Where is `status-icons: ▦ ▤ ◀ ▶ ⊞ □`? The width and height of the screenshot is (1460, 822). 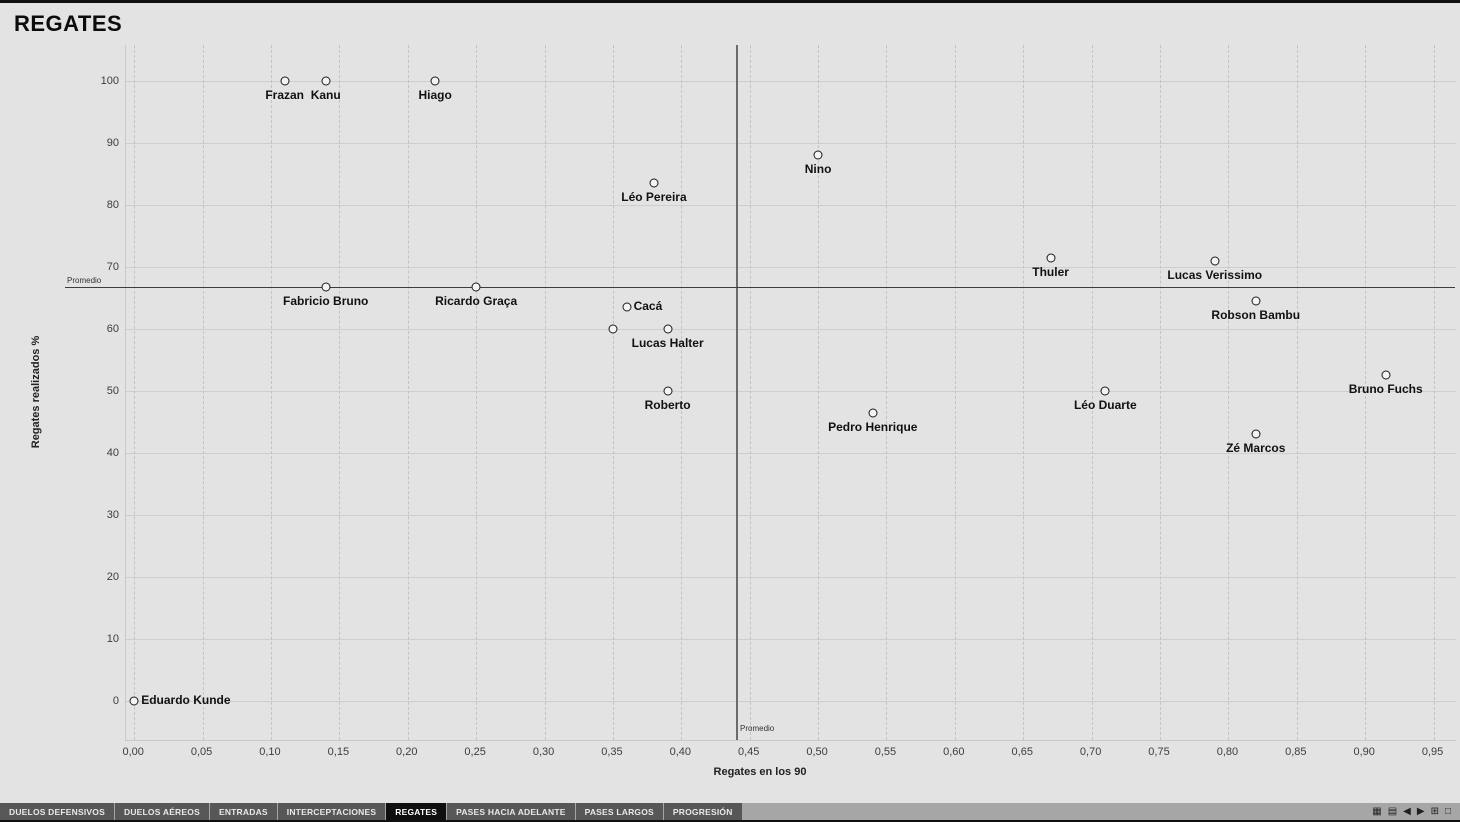 status-icons: ▦ ▤ ◀ ▶ ⊞ □ is located at coordinates (1411, 811).